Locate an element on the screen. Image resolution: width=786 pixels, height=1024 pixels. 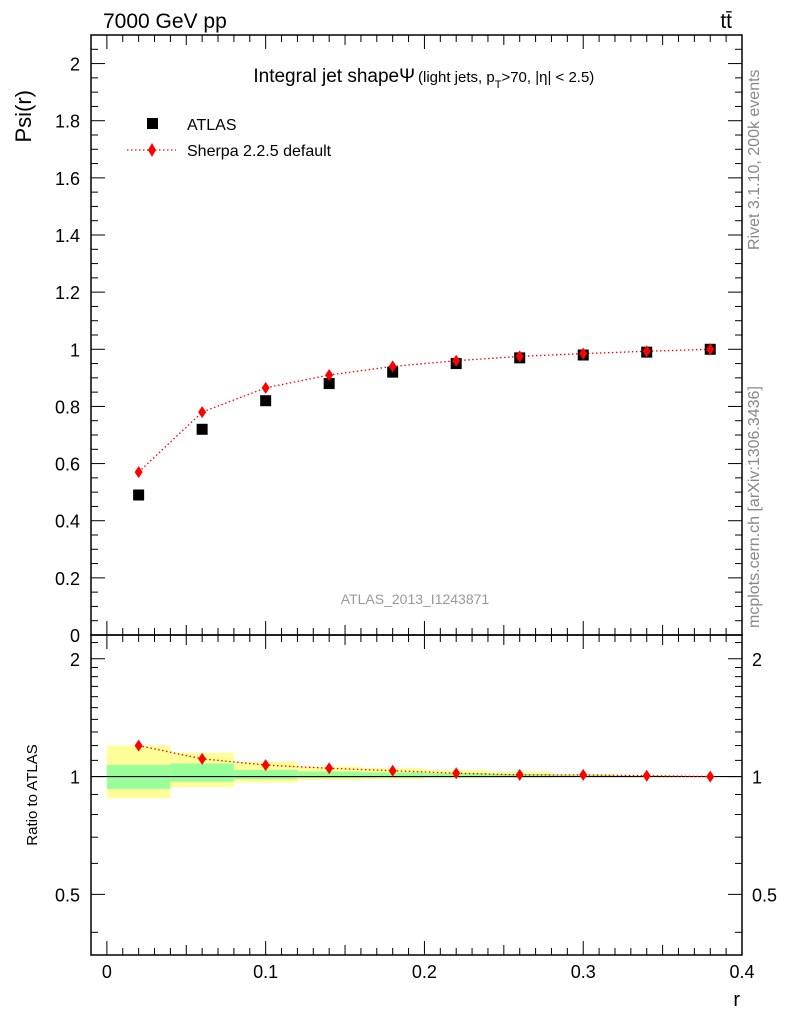
legend-sherpa-marker is located at coordinates (152, 150).